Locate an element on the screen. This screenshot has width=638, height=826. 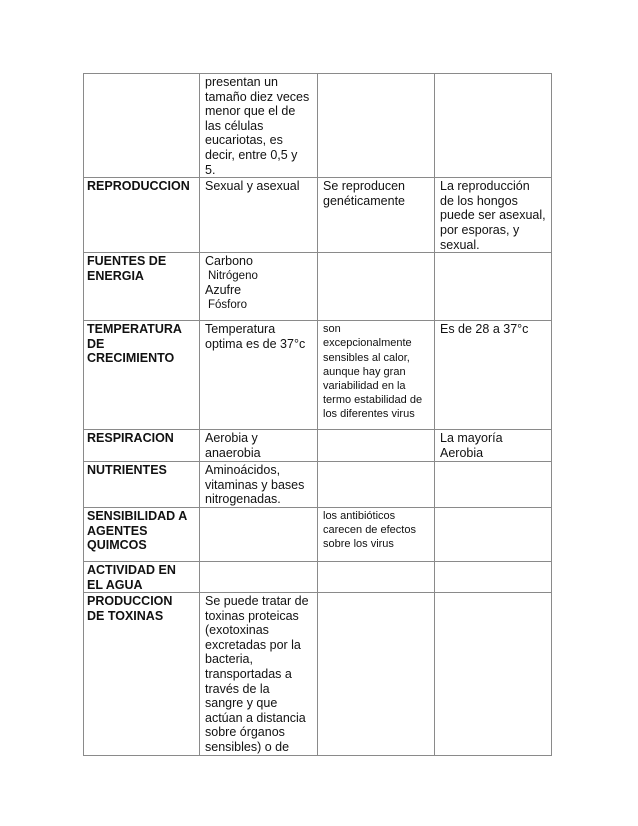
table-cell: Carbono Nitrógeno Azufre Fósforo is located at coordinates (258, 287).